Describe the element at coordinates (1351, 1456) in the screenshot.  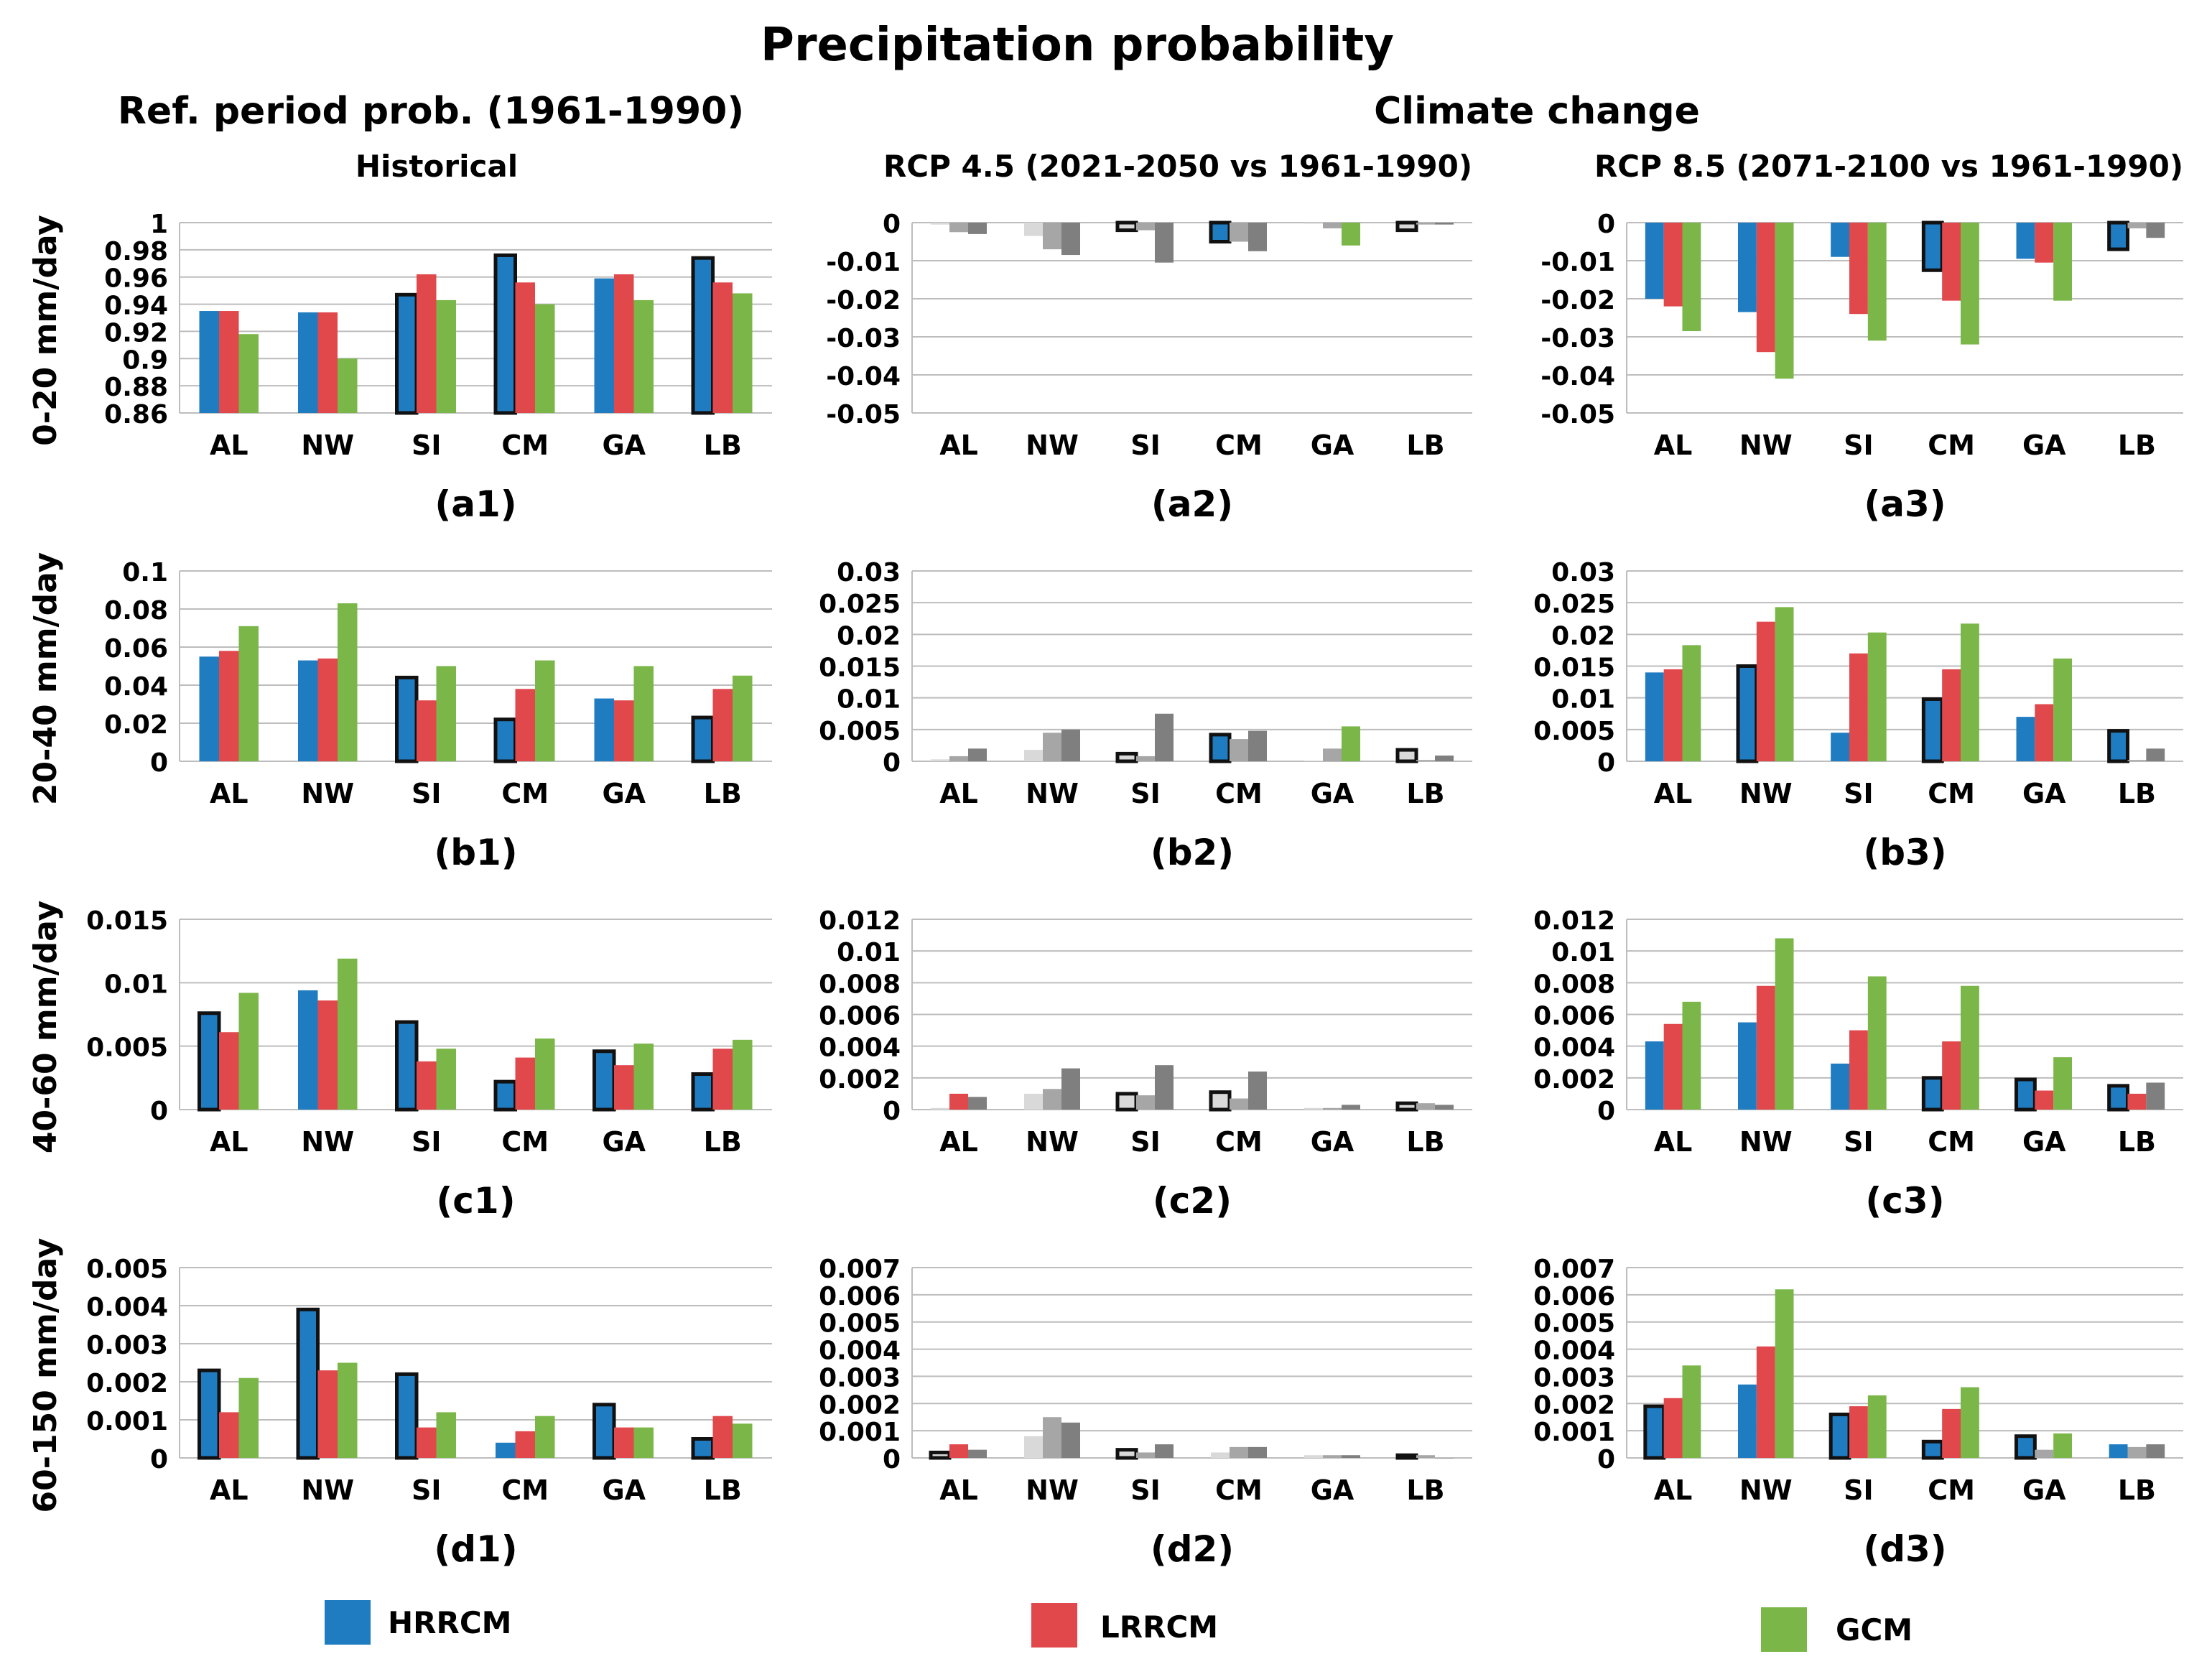
I see `bar-d2-gcm-ga` at that location.